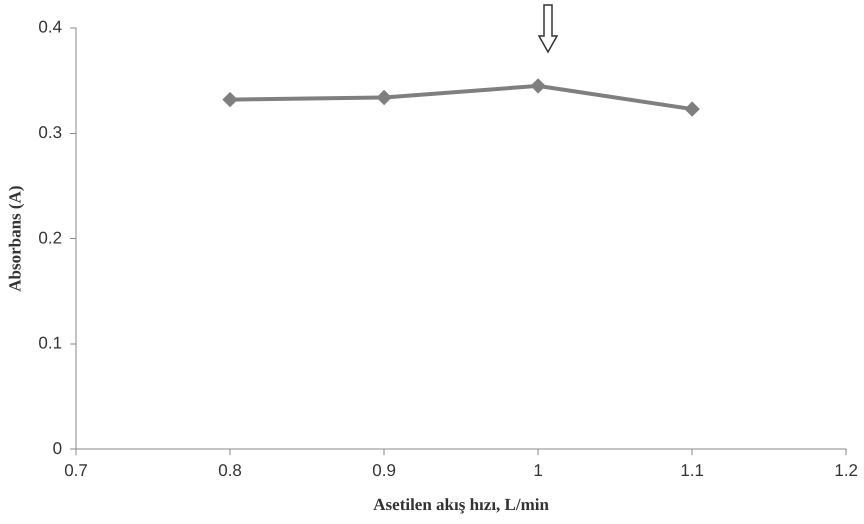 This screenshot has height=524, width=864. What do you see at coordinates (846, 470) in the screenshot?
I see `x-tick-label: 1.2` at bounding box center [846, 470].